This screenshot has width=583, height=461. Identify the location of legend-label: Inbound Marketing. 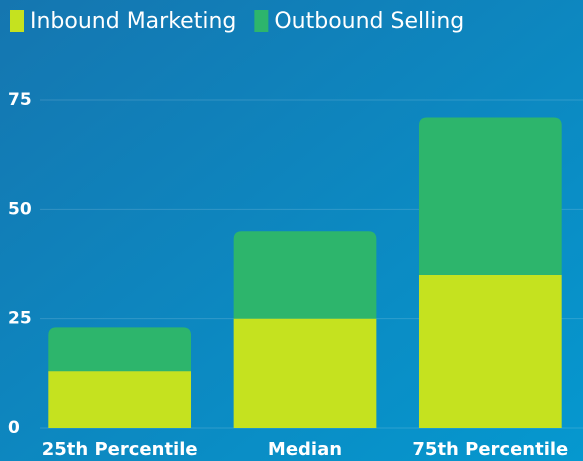
(133, 21).